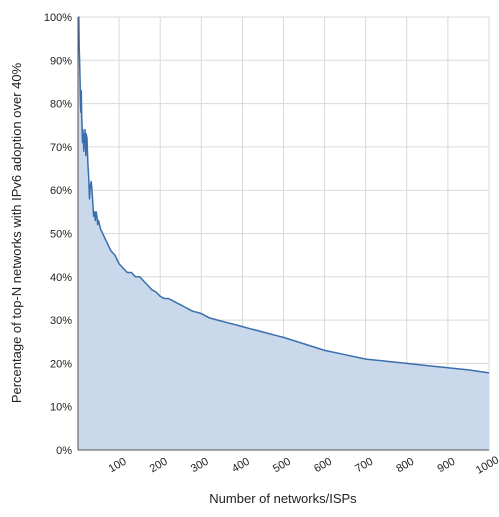  What do you see at coordinates (283, 498) in the screenshot?
I see `x-axis-label: Number of networks/ISPs` at bounding box center [283, 498].